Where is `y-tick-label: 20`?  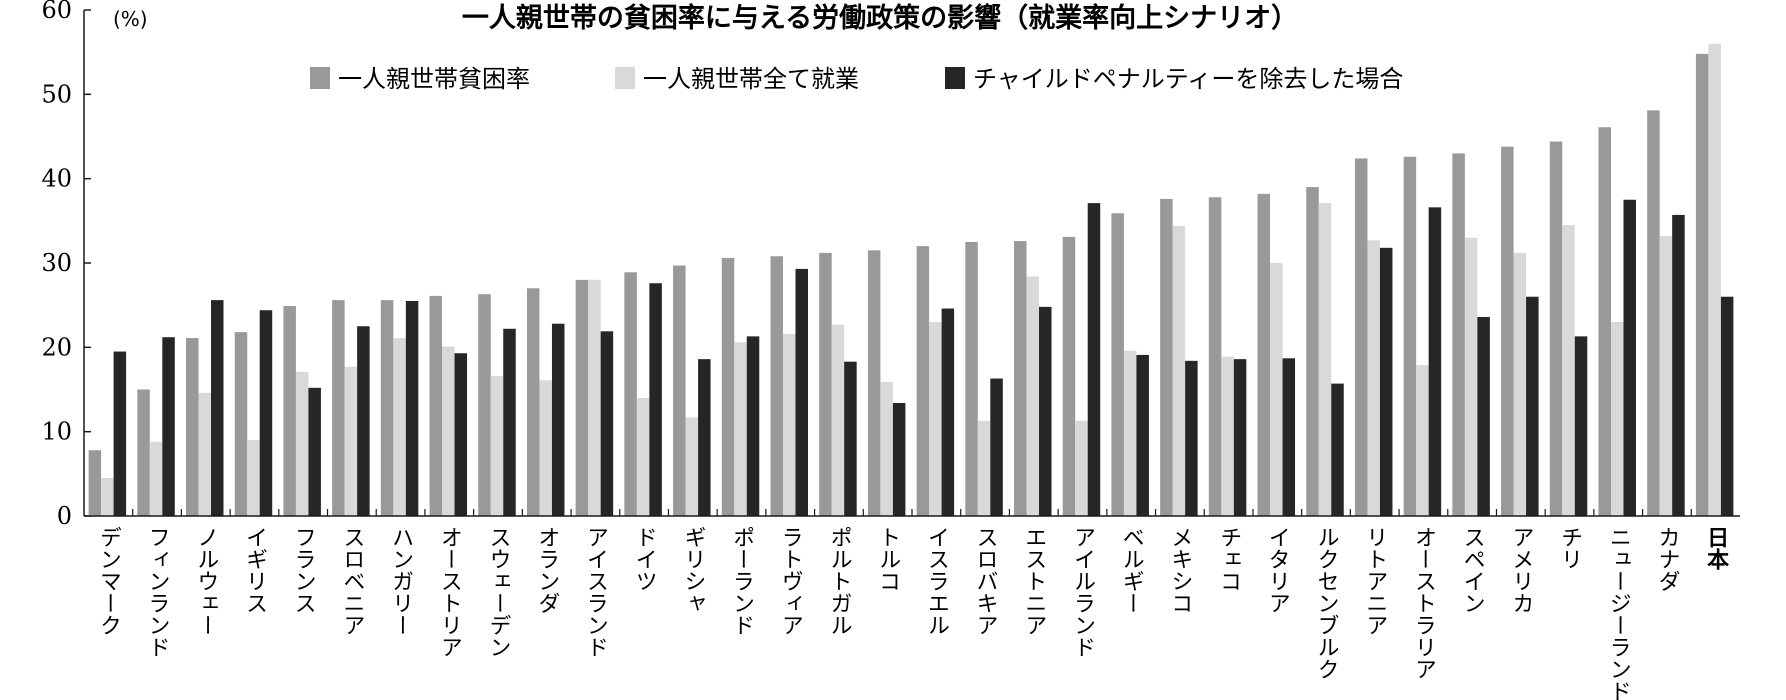
y-tick-label: 20 is located at coordinates (56, 347).